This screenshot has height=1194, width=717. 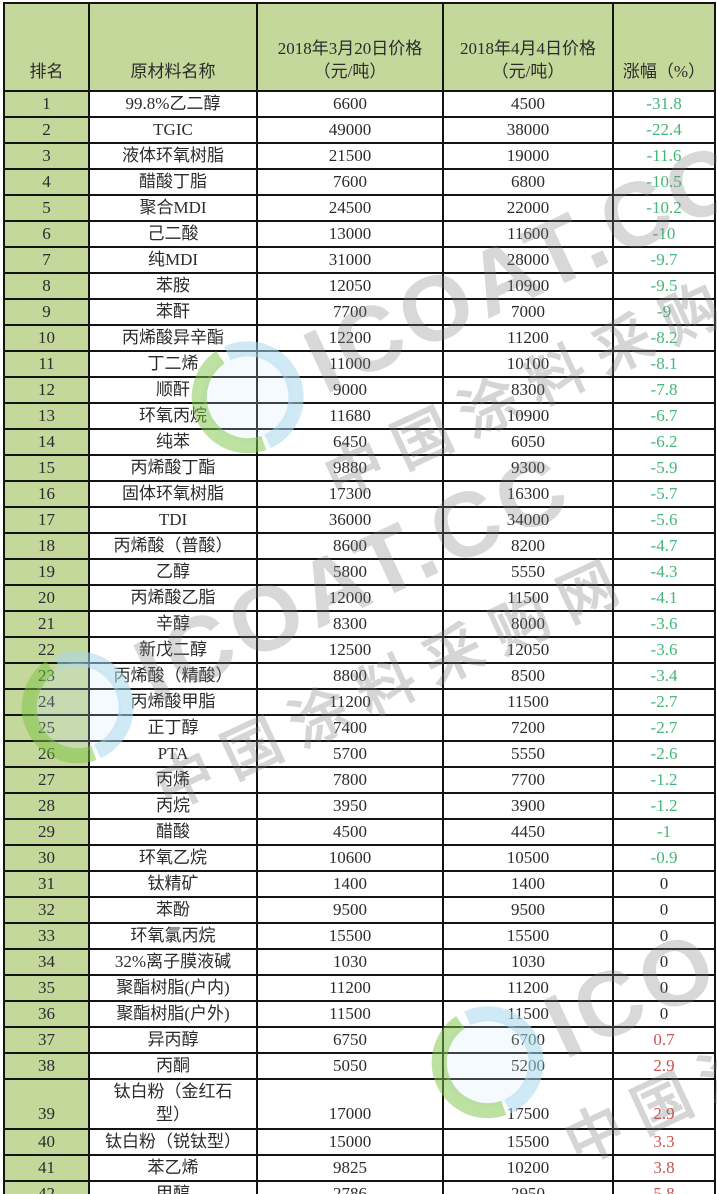 I want to click on price-apr4-cell: 3900, so click(x=528, y=806).